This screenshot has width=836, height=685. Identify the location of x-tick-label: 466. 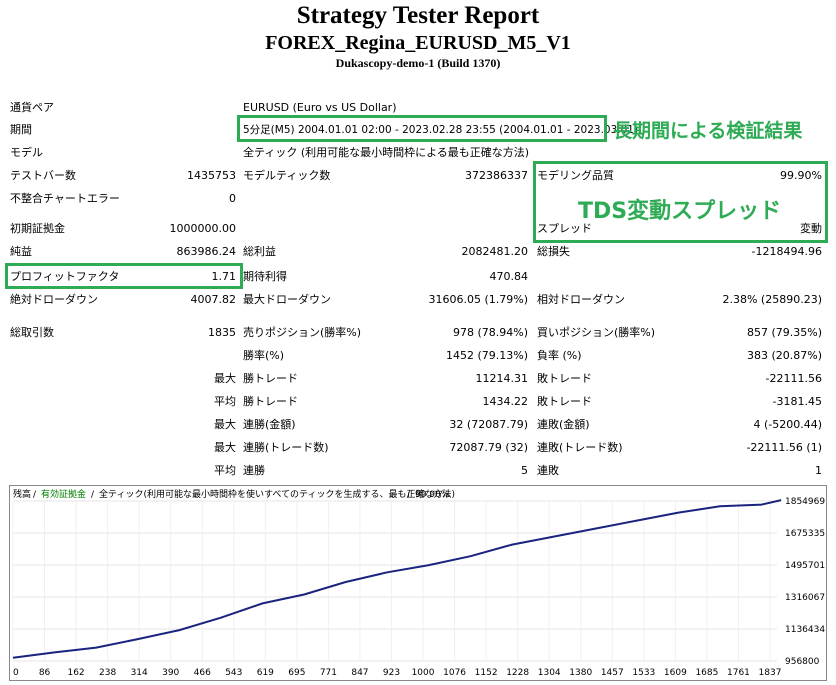
(202, 673).